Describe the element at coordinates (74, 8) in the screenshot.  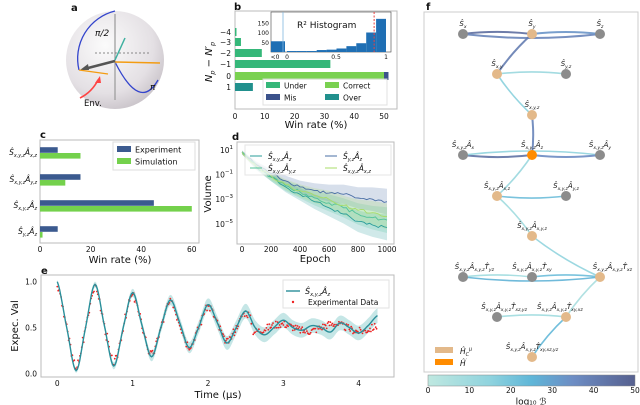
I see `panel-label-a: a` at that location.